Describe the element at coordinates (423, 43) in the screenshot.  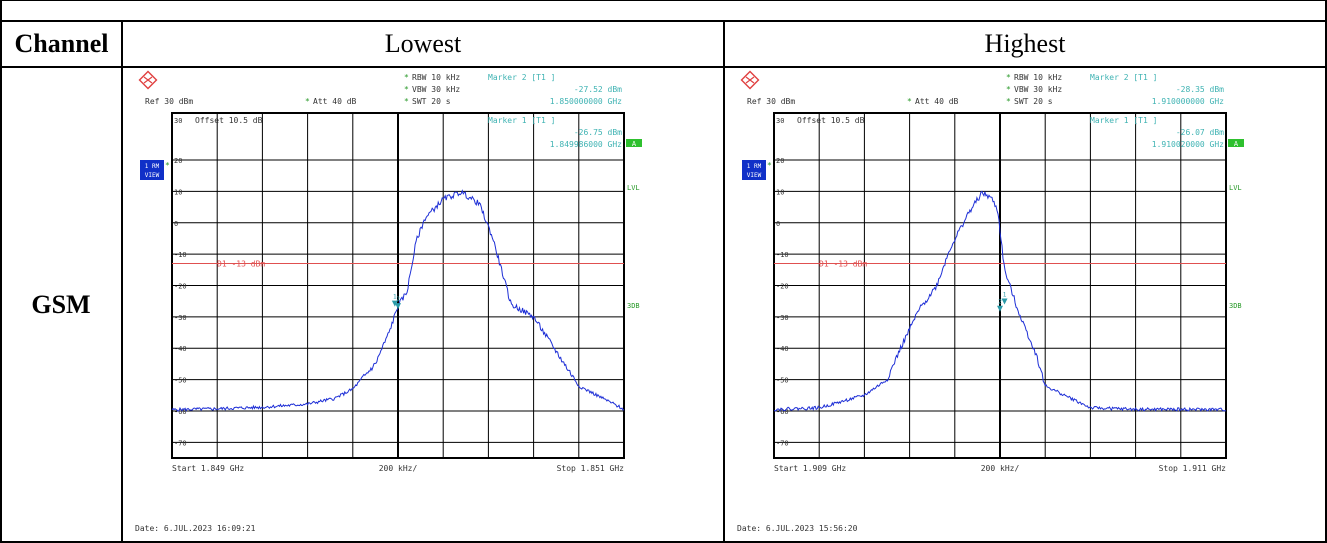
I see `header-lowest: Lowest` at that location.